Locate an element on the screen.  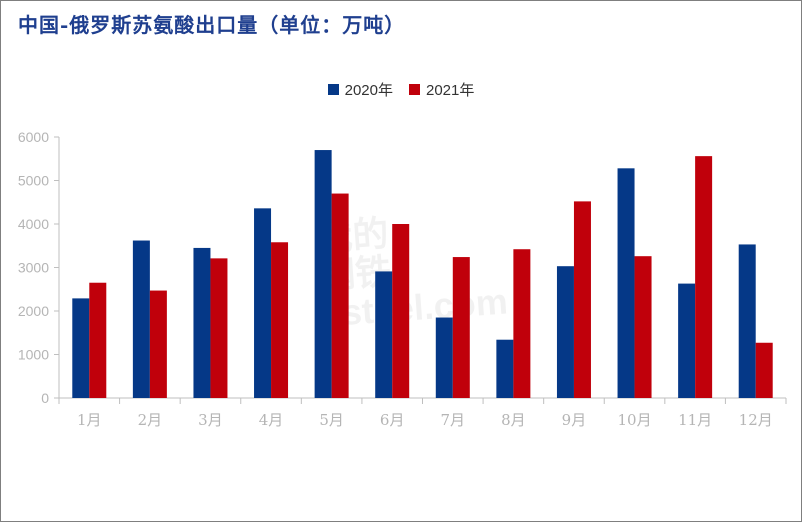
legend-label-2020: 2020年 is located at coordinates (368, 90).